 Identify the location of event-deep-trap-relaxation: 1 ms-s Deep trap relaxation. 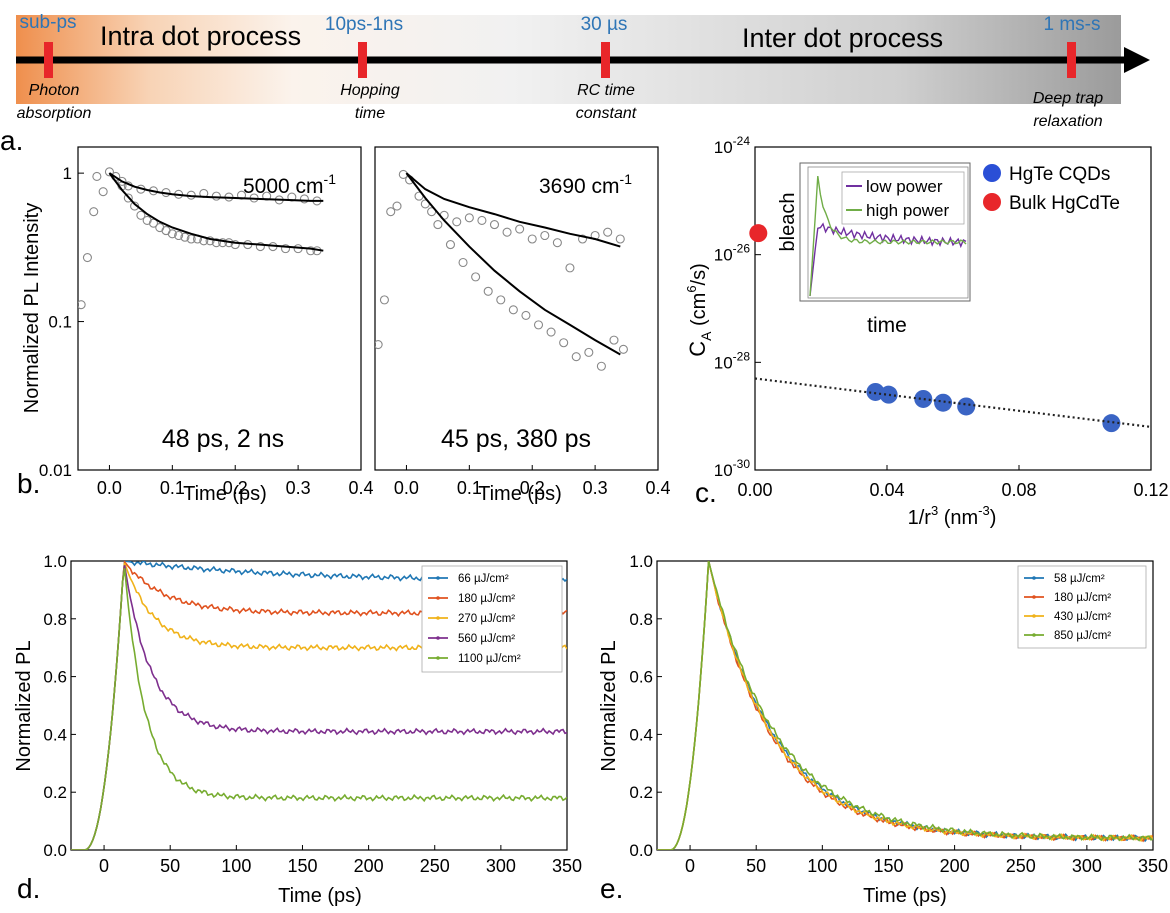
(1068, 72).